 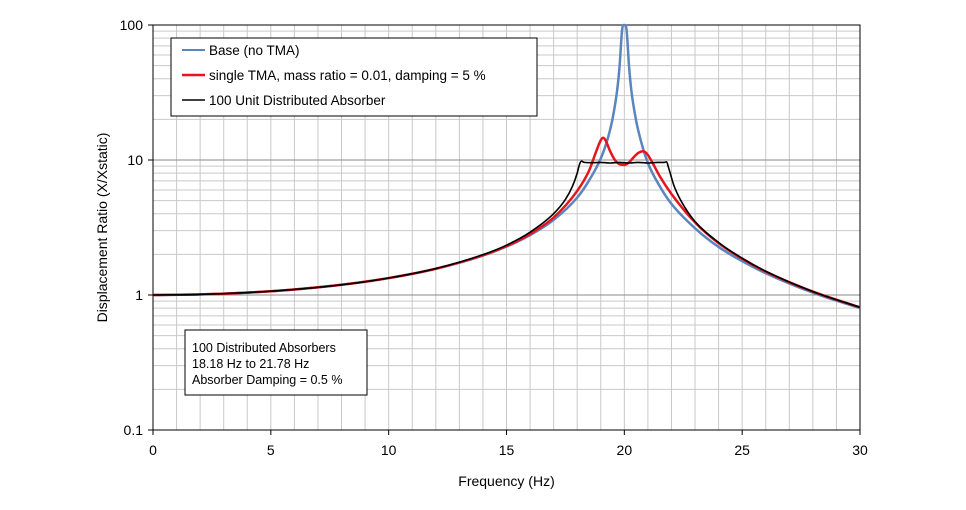 What do you see at coordinates (860, 450) in the screenshot?
I see `x-tick-label: 30` at bounding box center [860, 450].